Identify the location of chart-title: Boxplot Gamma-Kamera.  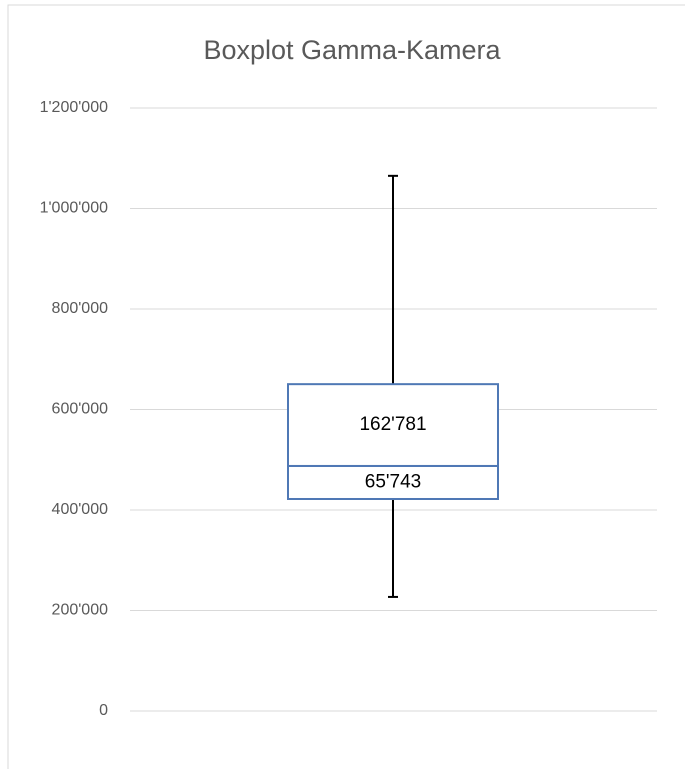
(352, 50).